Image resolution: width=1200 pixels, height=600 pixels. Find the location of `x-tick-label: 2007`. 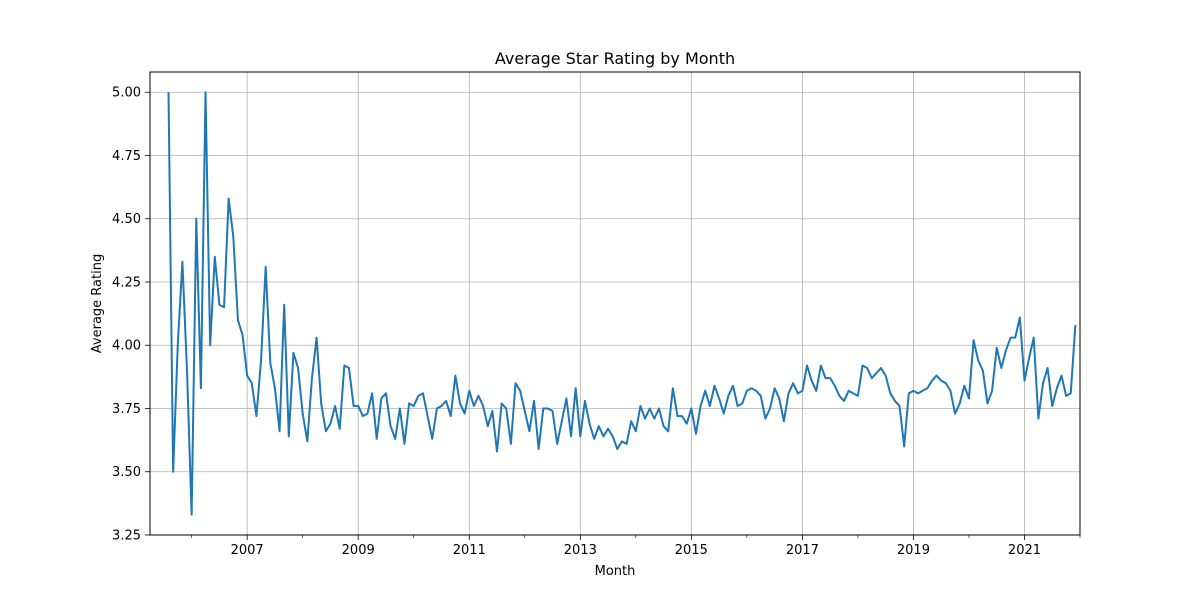

x-tick-label: 2007 is located at coordinates (247, 550).